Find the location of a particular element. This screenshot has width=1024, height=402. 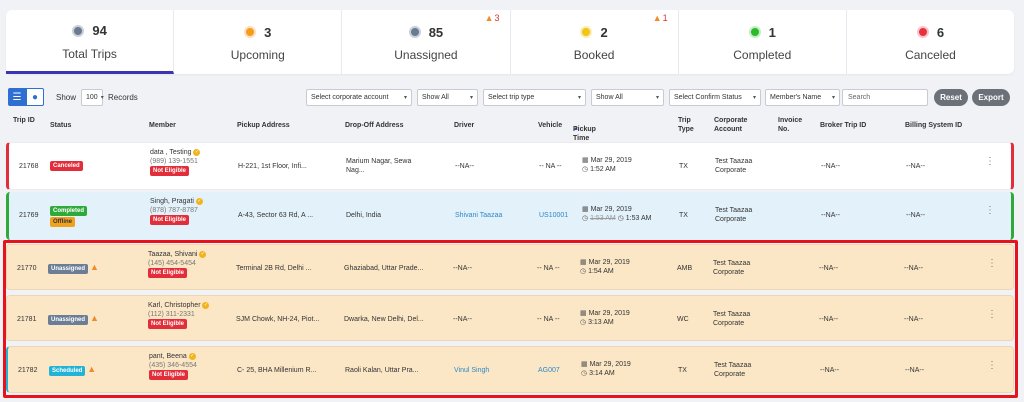

stat-upcoming: 3 Upcoming is located at coordinates (258, 42).